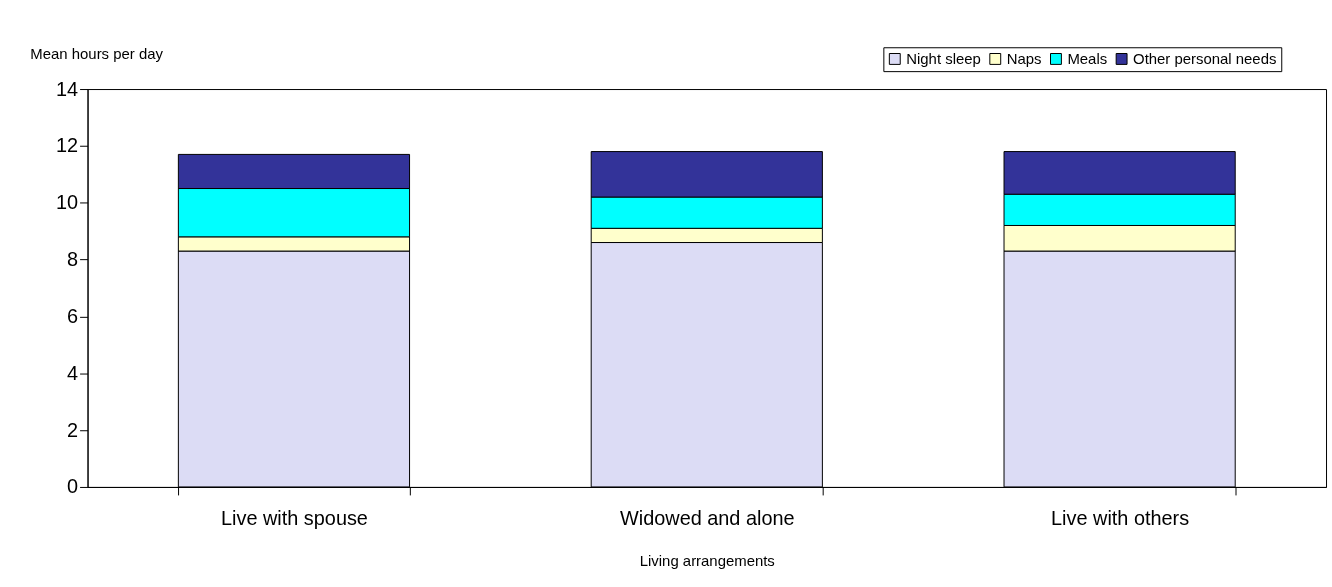 The width and height of the screenshot is (1332, 587). Describe the element at coordinates (97, 53) in the screenshot. I see `y-axis-title: Mean hours per day` at that location.